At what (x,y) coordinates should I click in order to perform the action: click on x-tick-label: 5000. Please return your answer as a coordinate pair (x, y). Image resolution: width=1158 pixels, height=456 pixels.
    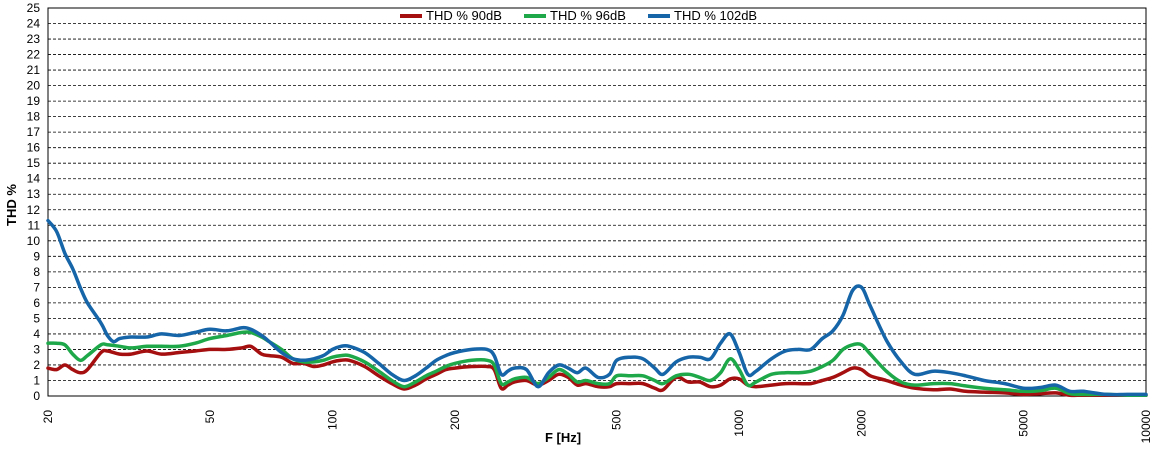
    Looking at the image, I should click on (1024, 423).